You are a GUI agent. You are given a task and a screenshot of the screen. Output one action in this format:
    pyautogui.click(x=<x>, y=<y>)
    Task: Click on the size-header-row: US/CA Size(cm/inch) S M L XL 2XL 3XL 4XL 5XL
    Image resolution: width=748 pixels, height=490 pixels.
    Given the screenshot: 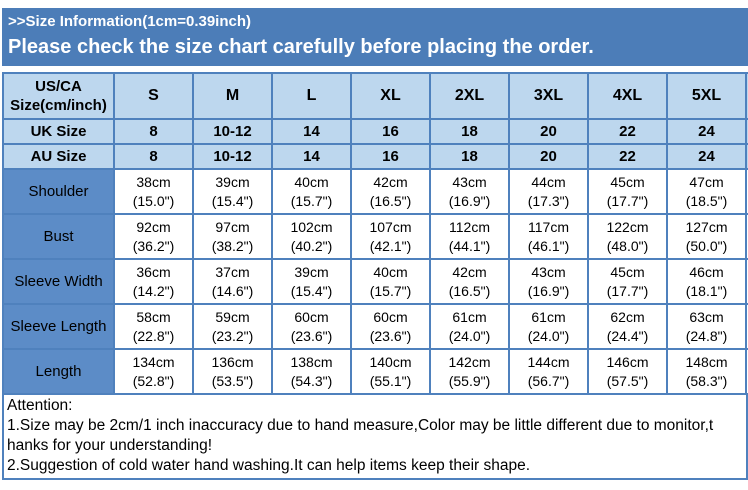 What is the action you would take?
    pyautogui.click(x=375, y=96)
    